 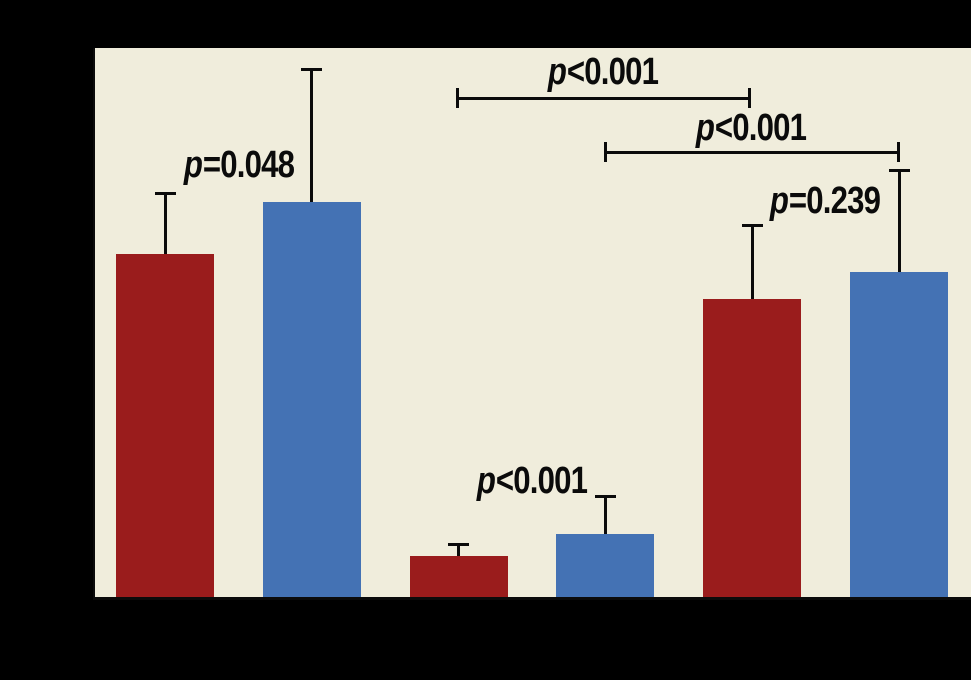 What do you see at coordinates (752, 225) in the screenshot?
I see `error-bar-cap-group-3-red` at bounding box center [752, 225].